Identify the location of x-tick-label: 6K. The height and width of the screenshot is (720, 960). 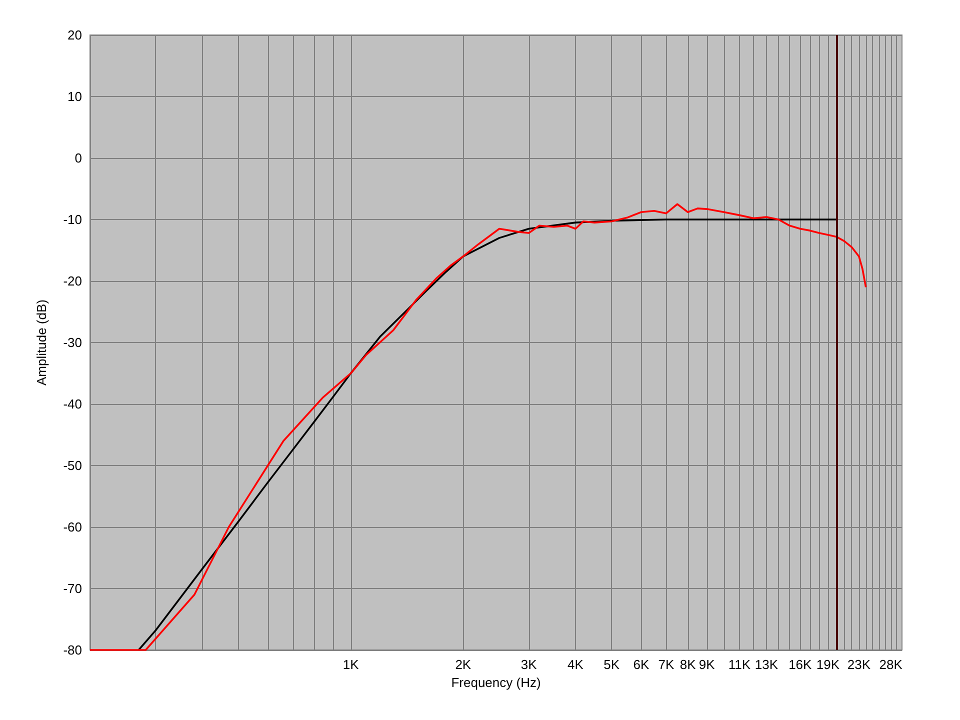
(641, 664).